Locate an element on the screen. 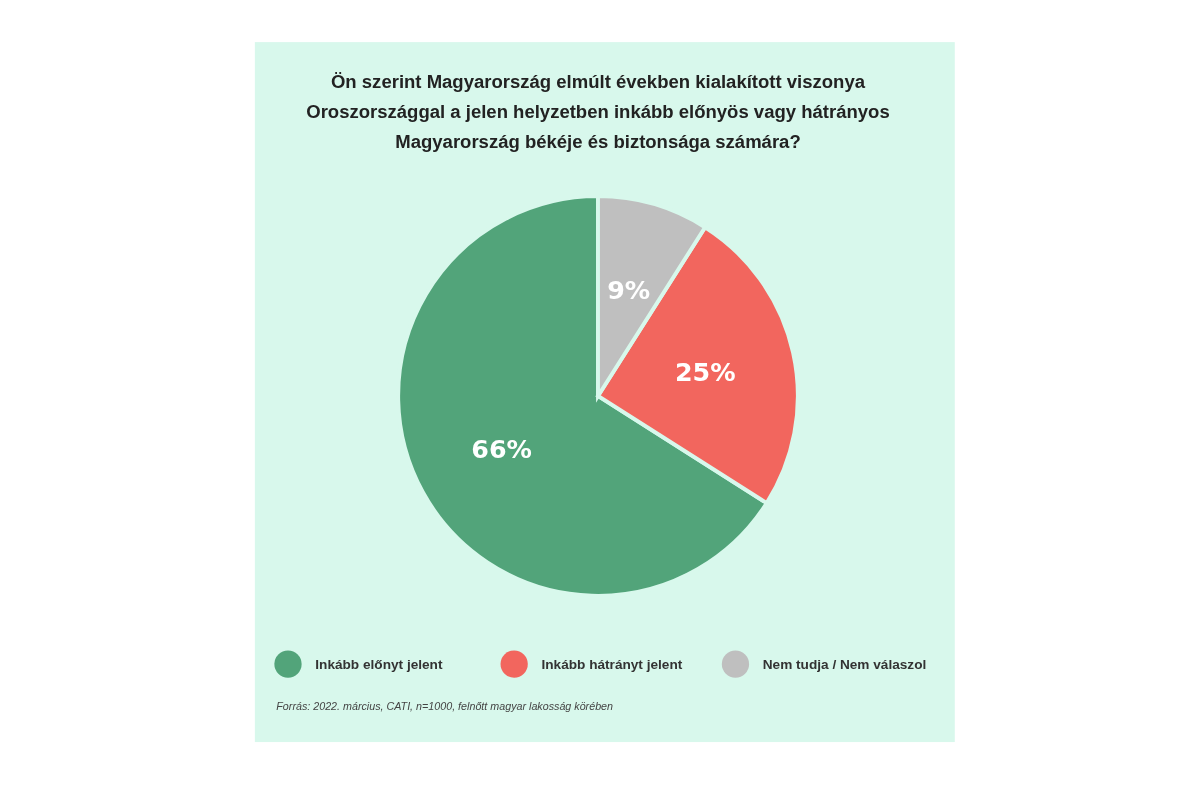 The height and width of the screenshot is (795, 1200). legend-label: Inkább hátrányt jelent is located at coordinates (612, 664).